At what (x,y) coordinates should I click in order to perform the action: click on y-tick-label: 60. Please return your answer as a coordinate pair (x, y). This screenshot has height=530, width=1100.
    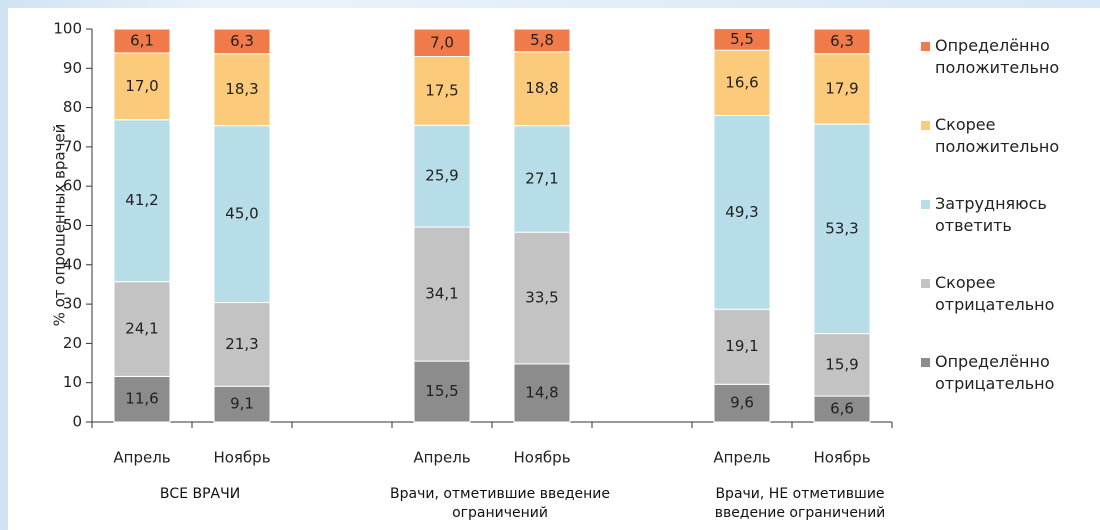
    Looking at the image, I should click on (72, 186).